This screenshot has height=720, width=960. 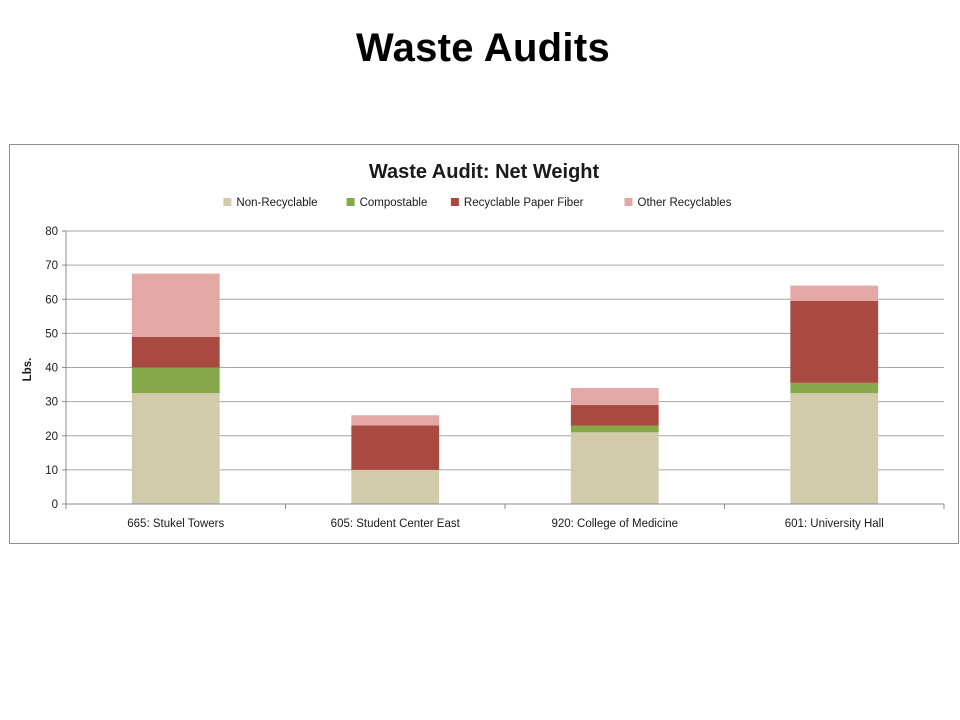 What do you see at coordinates (276, 203) in the screenshot?
I see `legend-label-0: Non-Recyclable` at bounding box center [276, 203].